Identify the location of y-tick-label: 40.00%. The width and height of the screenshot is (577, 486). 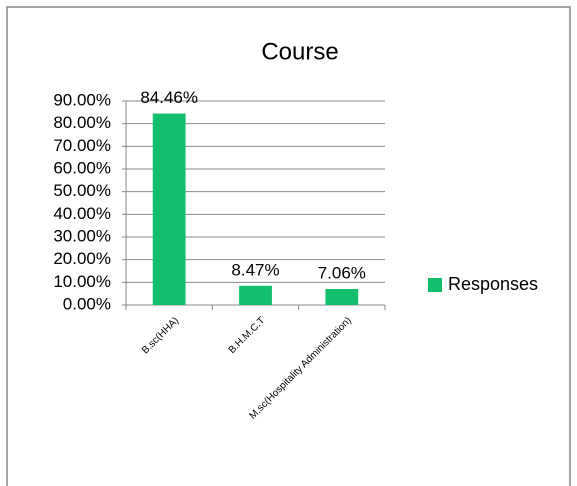
(82, 213).